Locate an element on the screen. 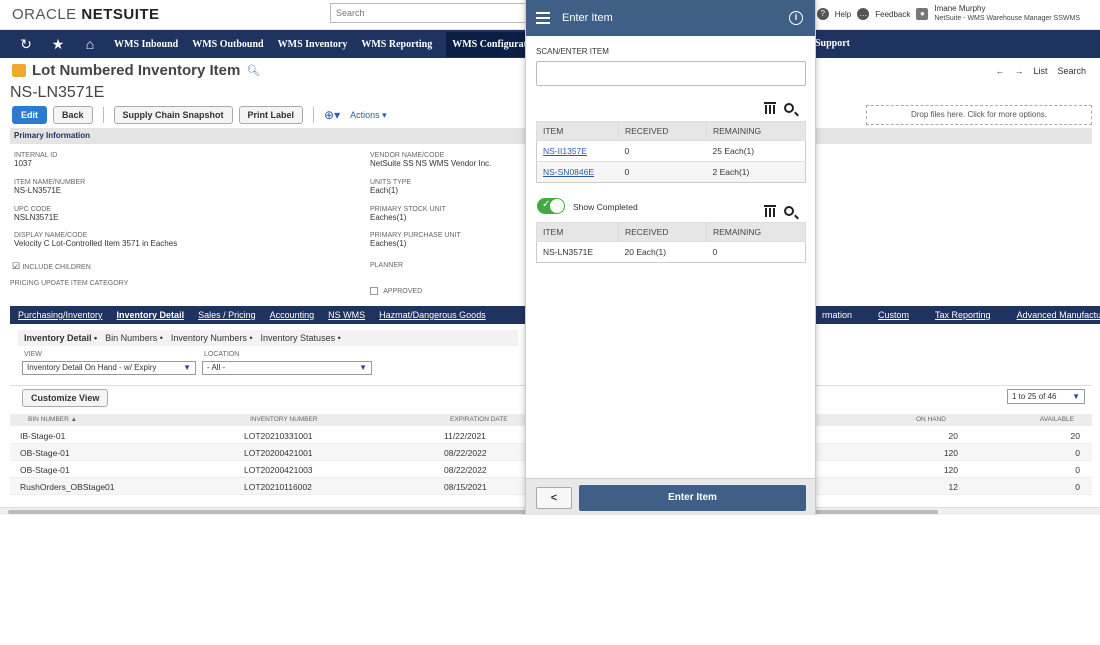 This screenshot has height=645, width=1100. enter-item-button: Enter Item is located at coordinates (692, 498).